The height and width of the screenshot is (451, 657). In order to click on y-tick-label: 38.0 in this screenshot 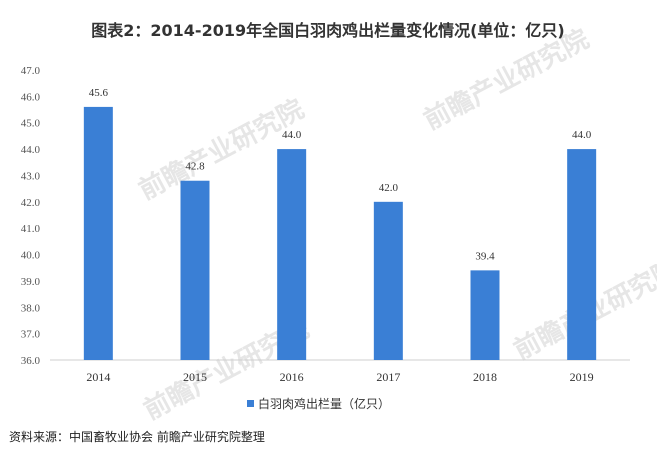, I will do `click(31, 308)`.